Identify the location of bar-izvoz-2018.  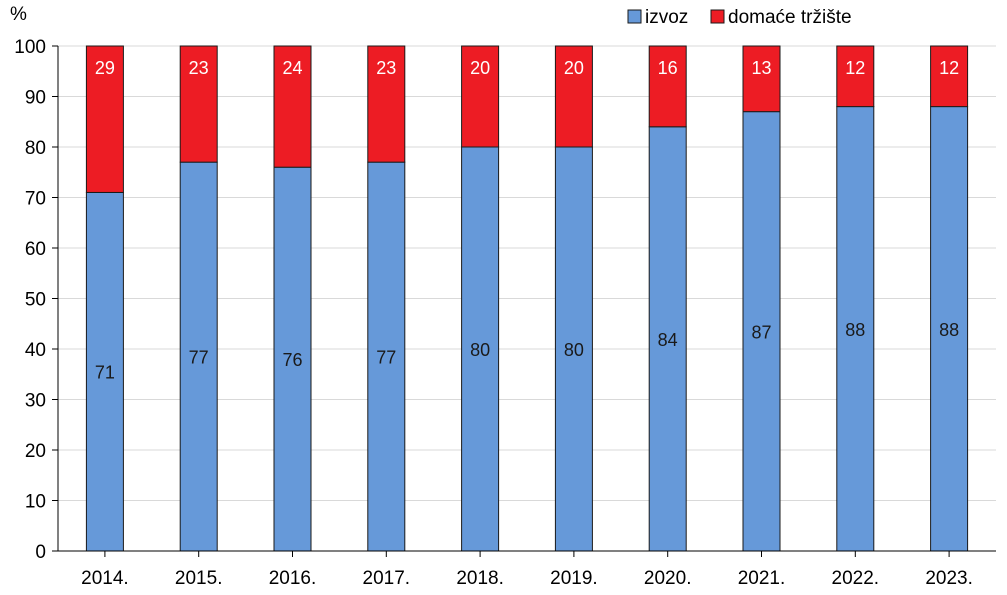
(480, 349).